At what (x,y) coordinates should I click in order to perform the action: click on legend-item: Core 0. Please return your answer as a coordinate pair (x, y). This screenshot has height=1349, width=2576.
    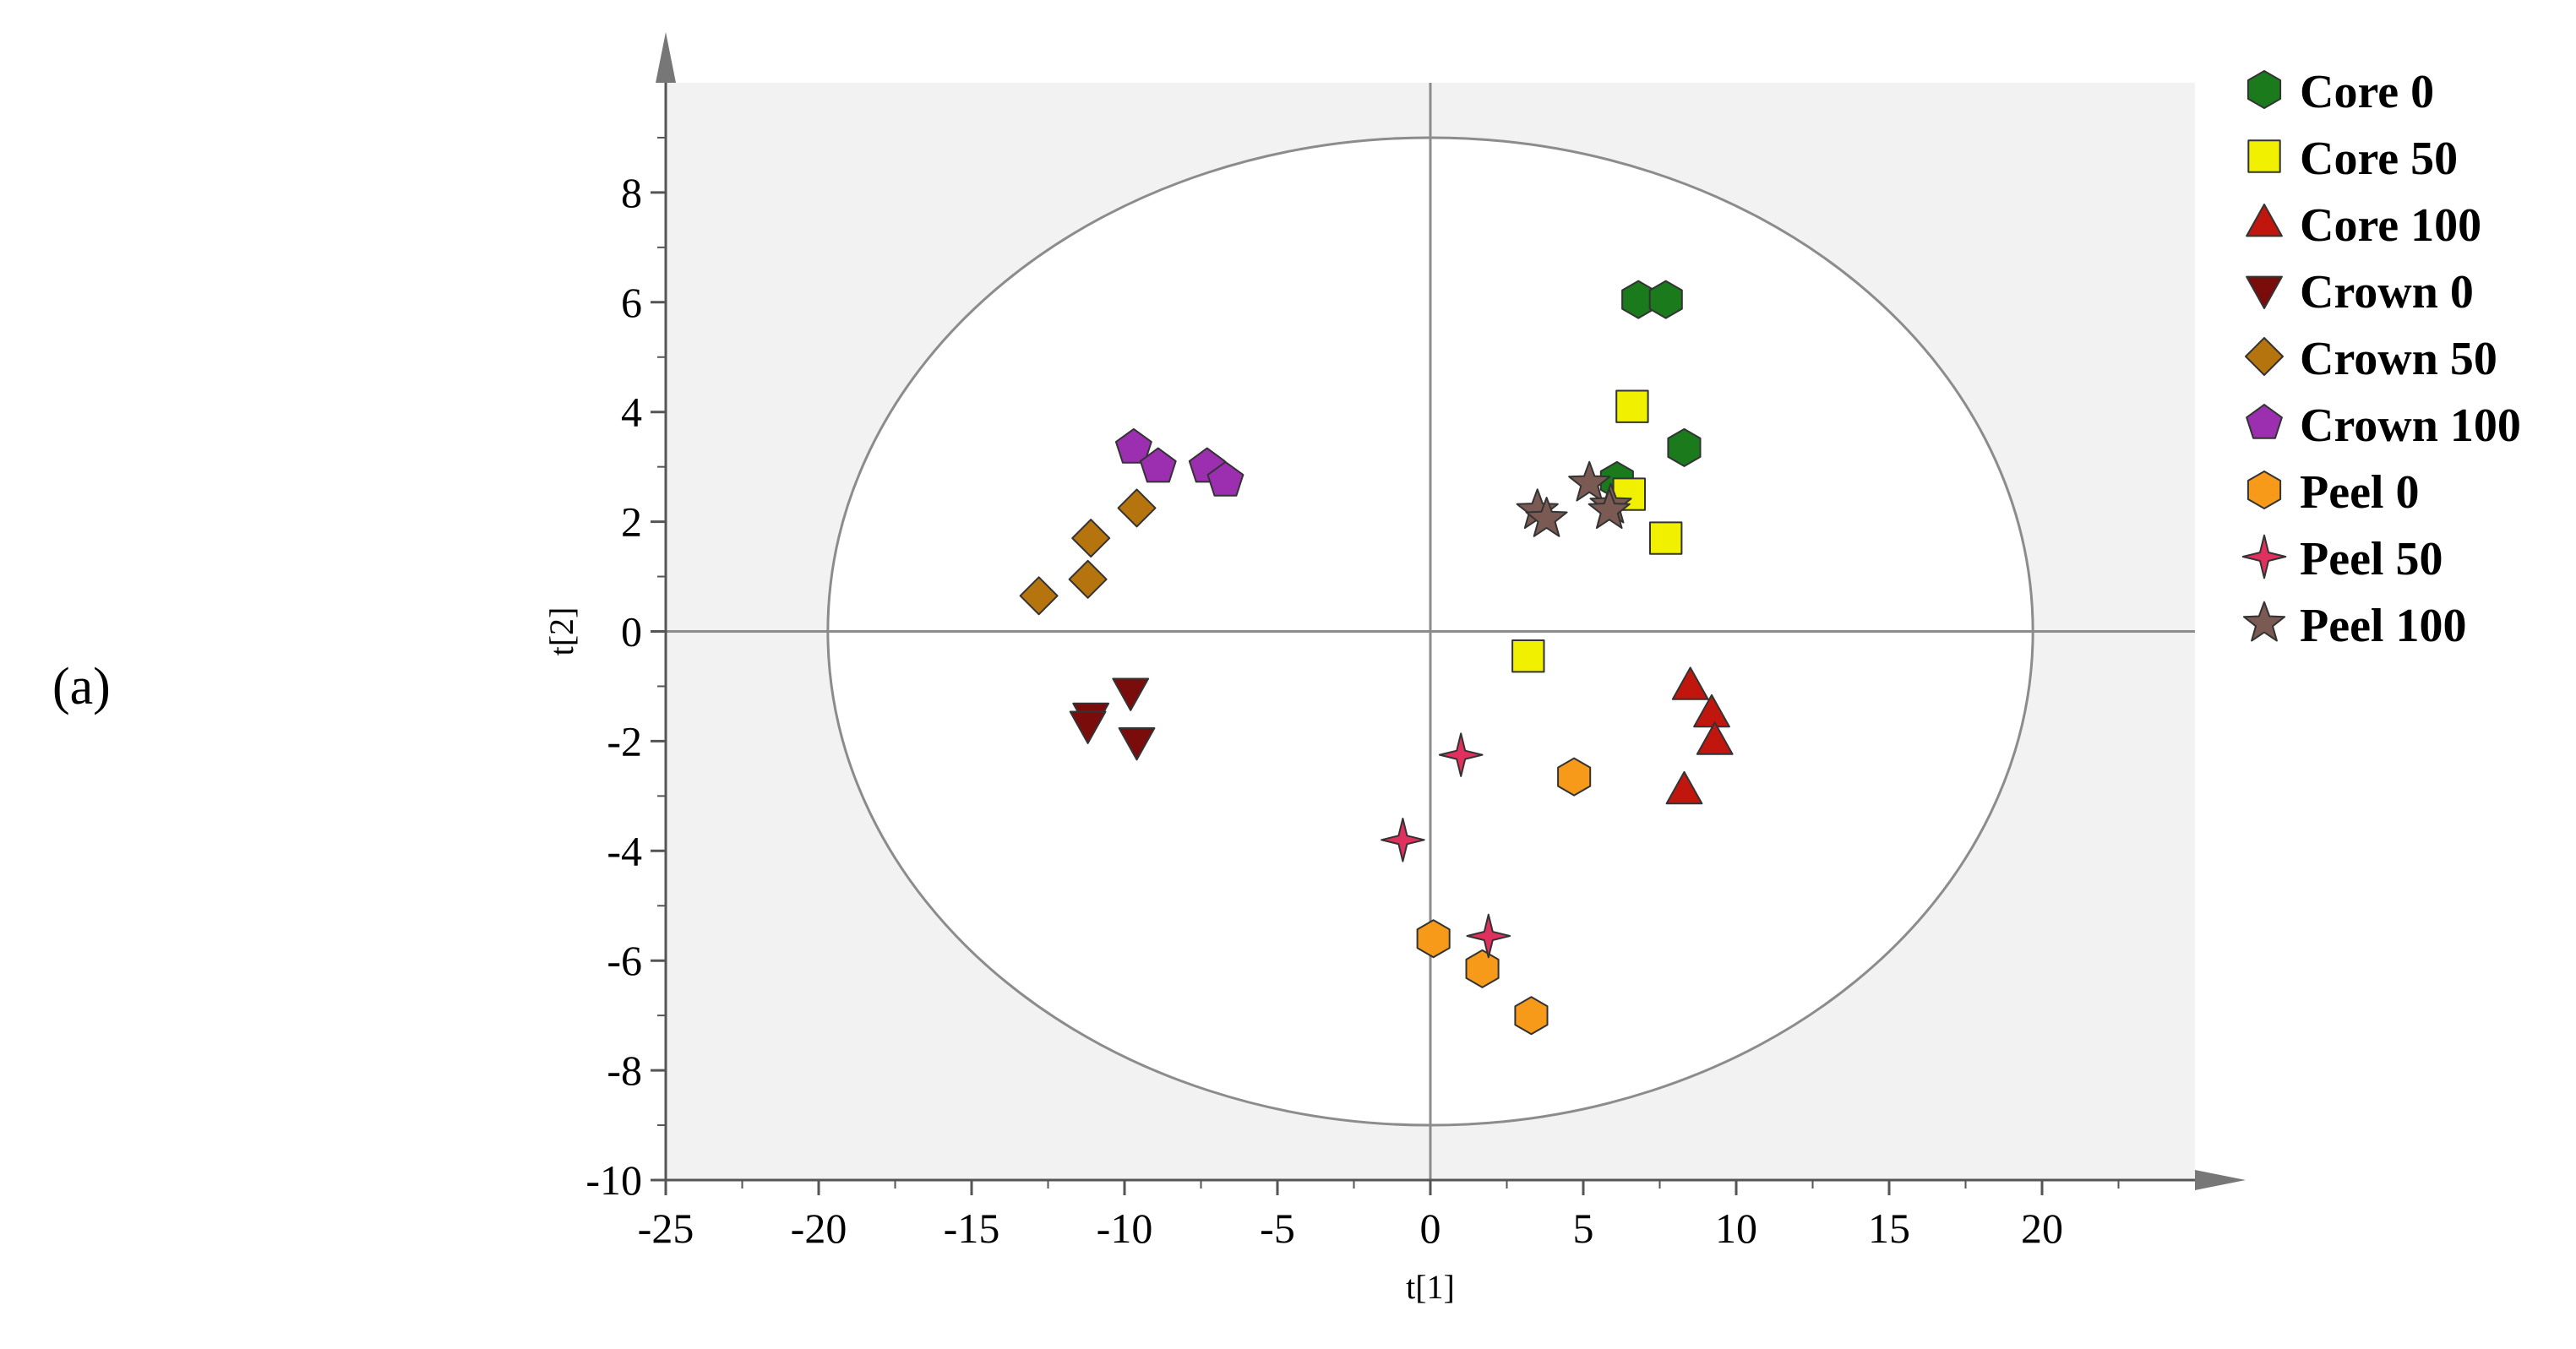
    Looking at the image, I should click on (2340, 92).